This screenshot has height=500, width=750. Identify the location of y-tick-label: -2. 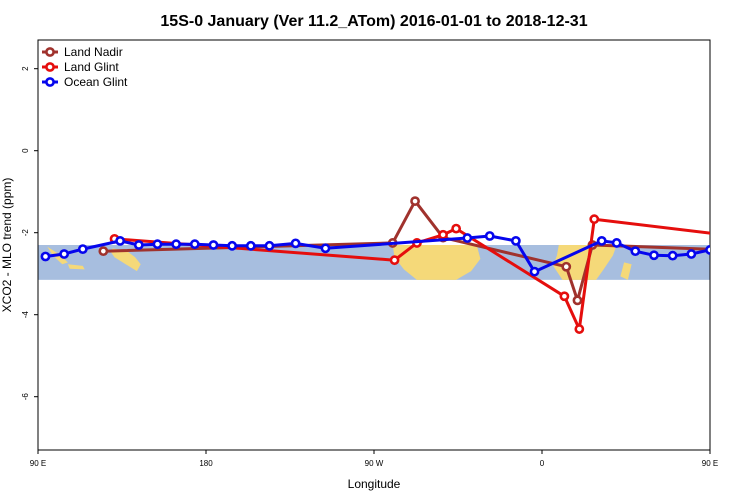
(25, 233).